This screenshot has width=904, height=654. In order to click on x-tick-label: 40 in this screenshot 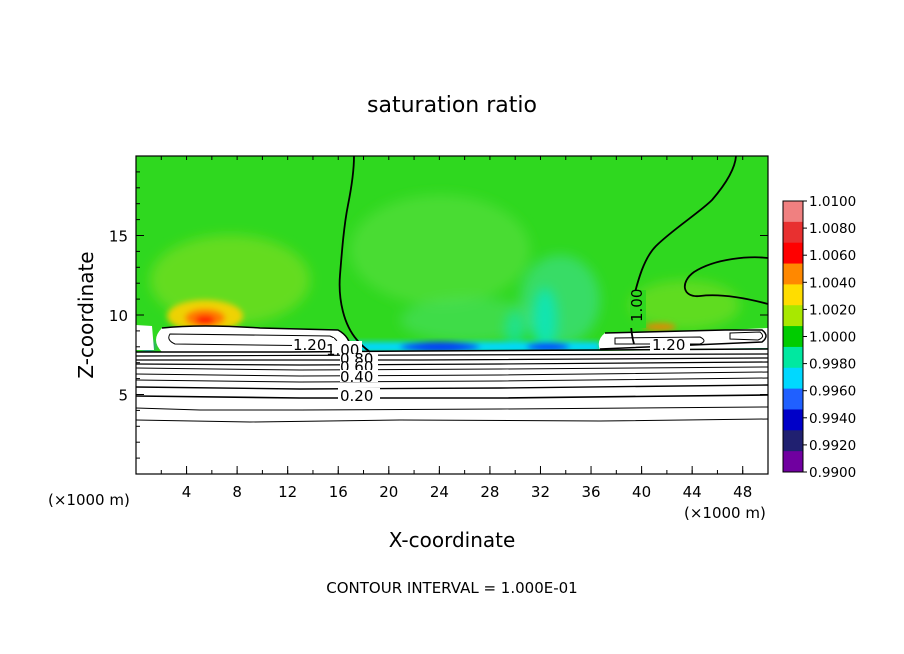, I will do `click(641, 492)`.